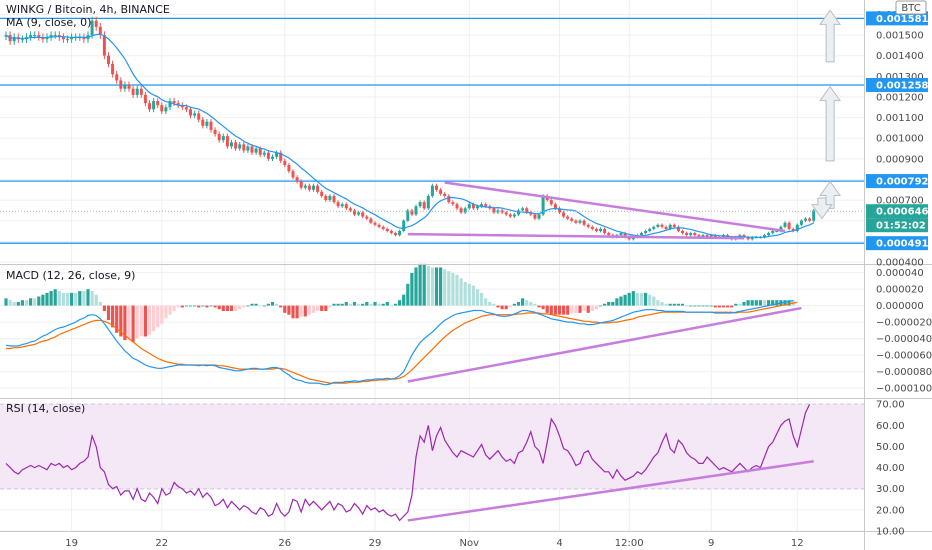  I want to click on rsi-y-tick: 20.00, so click(890, 510).